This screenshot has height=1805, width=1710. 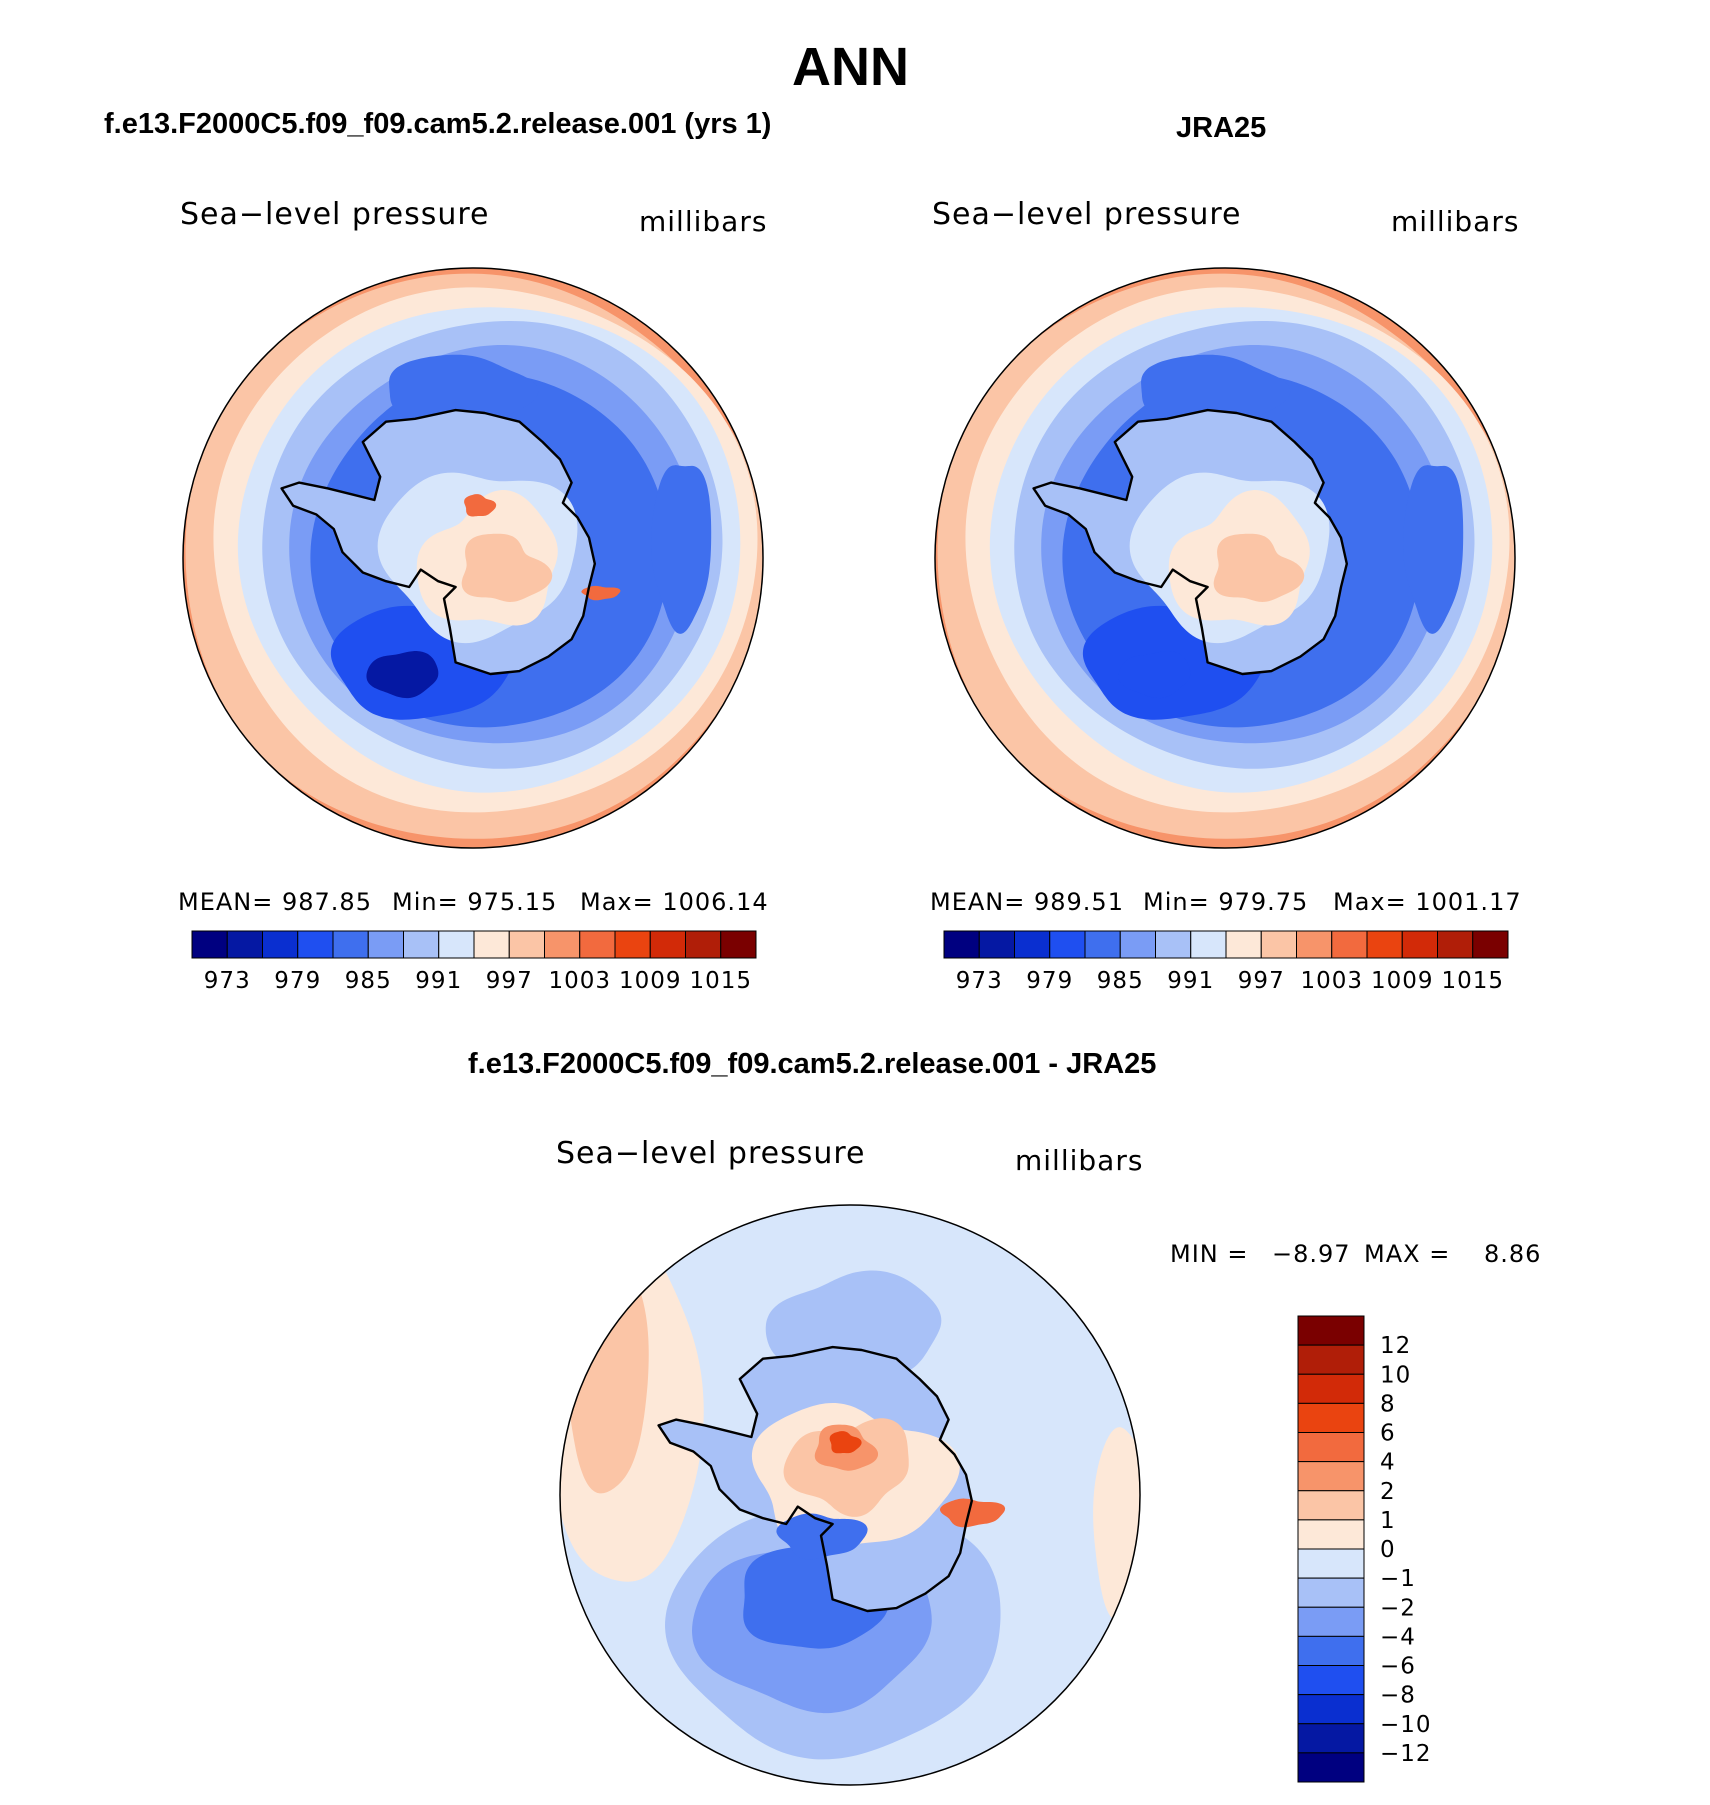 What do you see at coordinates (297, 981) in the screenshot?
I see `model-colorbar-tick-label: 979` at bounding box center [297, 981].